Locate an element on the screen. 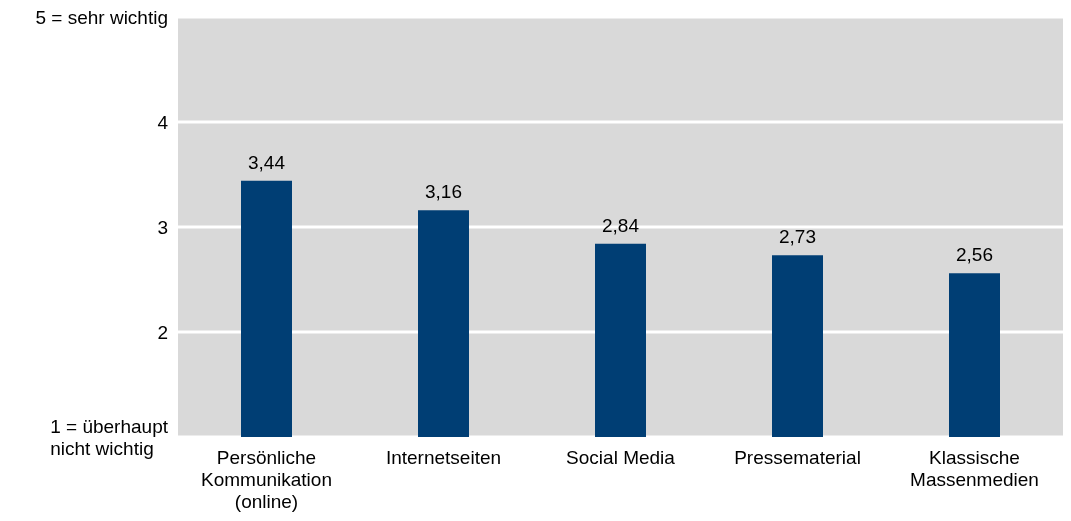 This screenshot has width=1071, height=521. y-tick-label: 2 is located at coordinates (163, 332).